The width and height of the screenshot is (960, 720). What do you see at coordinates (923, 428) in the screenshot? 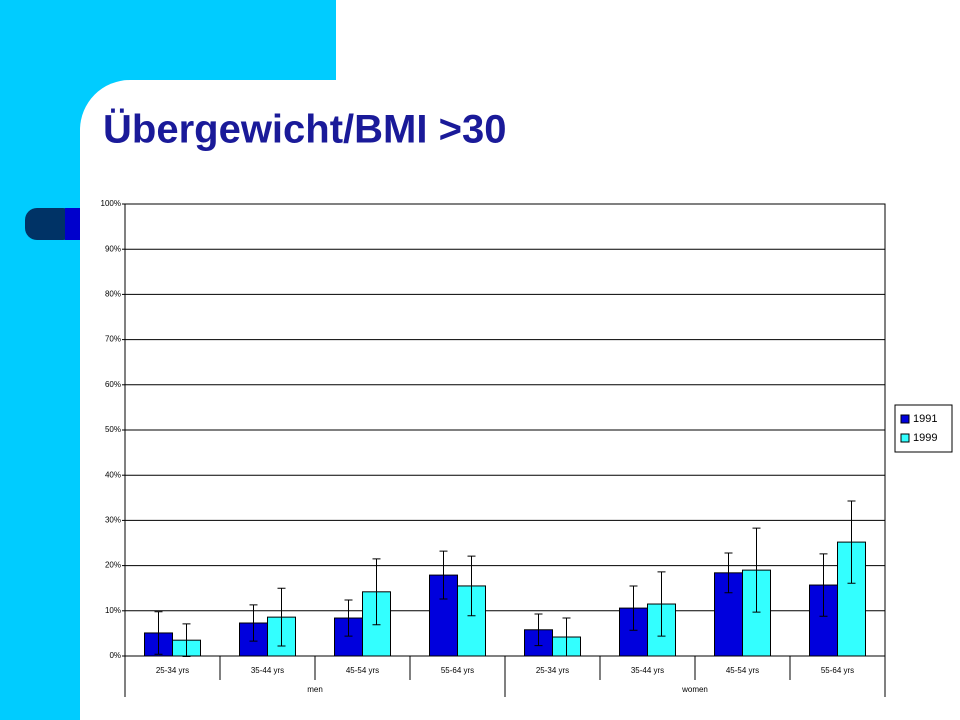
I see `legend-box` at bounding box center [923, 428].